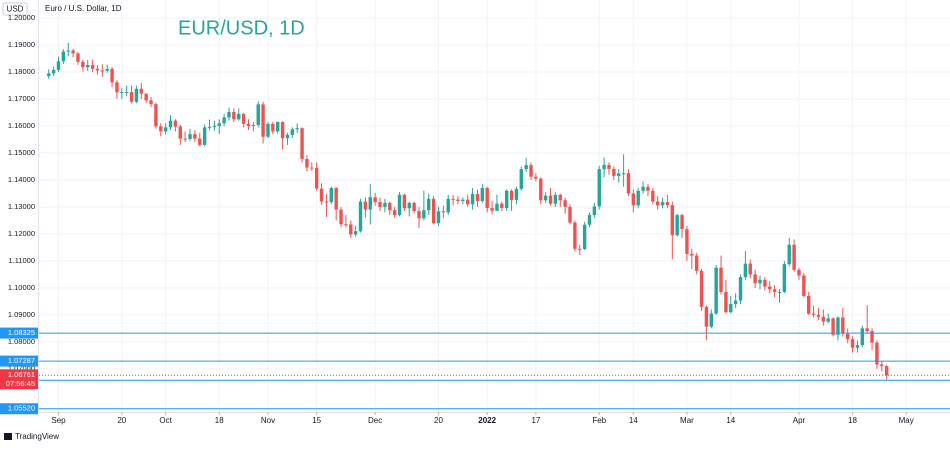 The height and width of the screenshot is (451, 950). What do you see at coordinates (687, 420) in the screenshot?
I see `x-tick-label: Mar` at bounding box center [687, 420].